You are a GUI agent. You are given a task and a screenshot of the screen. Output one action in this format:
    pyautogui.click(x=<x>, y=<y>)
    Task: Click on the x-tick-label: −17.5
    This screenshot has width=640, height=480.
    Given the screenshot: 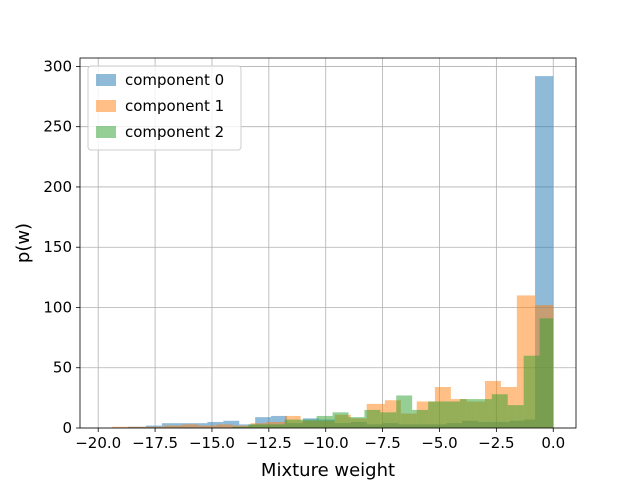 What is the action you would take?
    pyautogui.click(x=155, y=443)
    